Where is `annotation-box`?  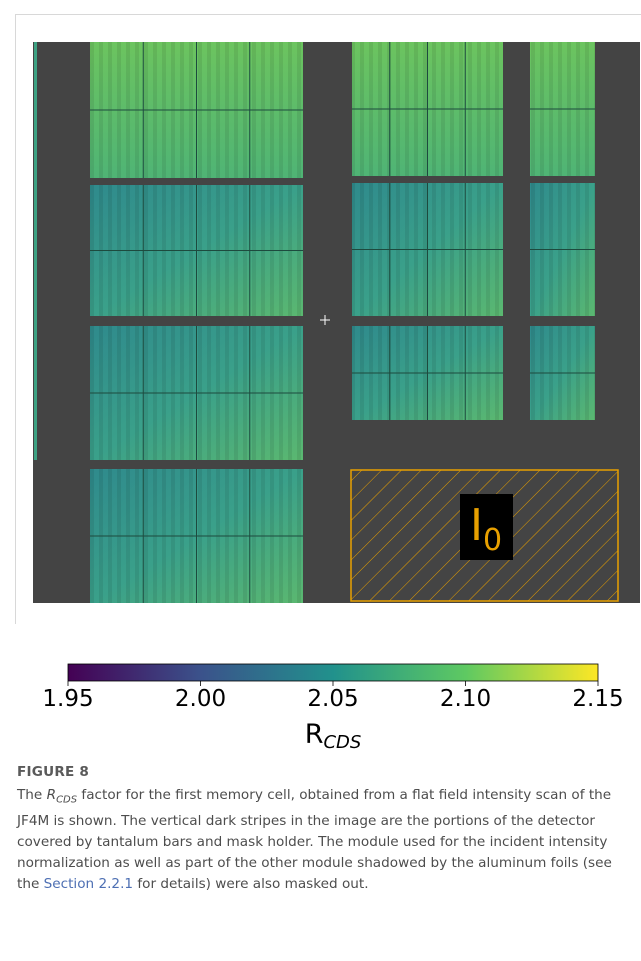
annotation-box is located at coordinates (486, 527).